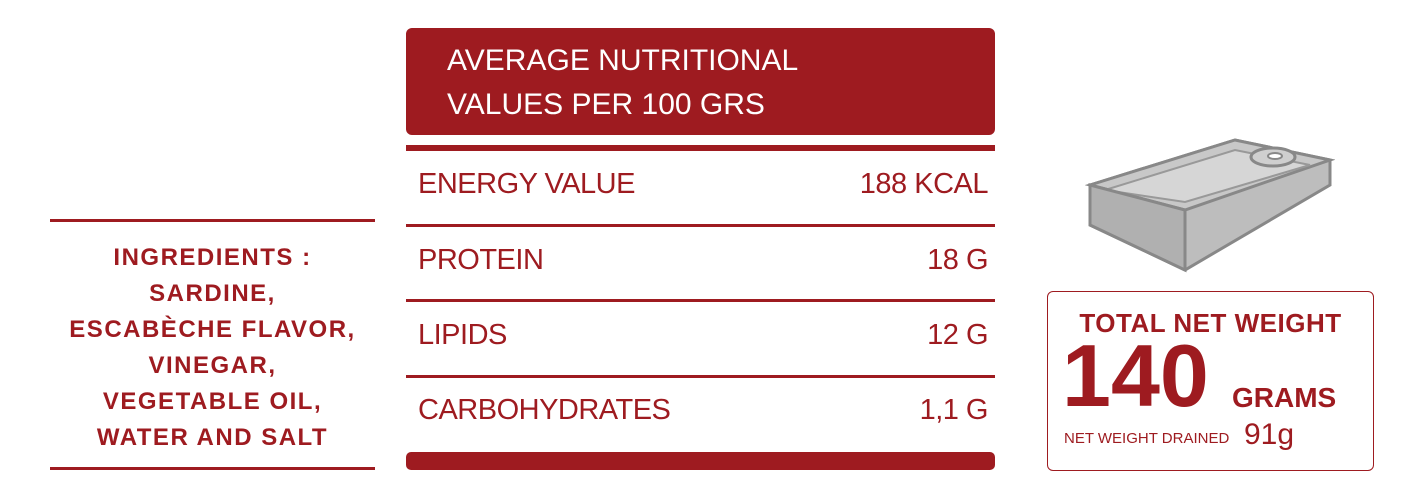 The width and height of the screenshot is (1412, 500). I want to click on weight-unit: GRAMS, so click(1284, 397).